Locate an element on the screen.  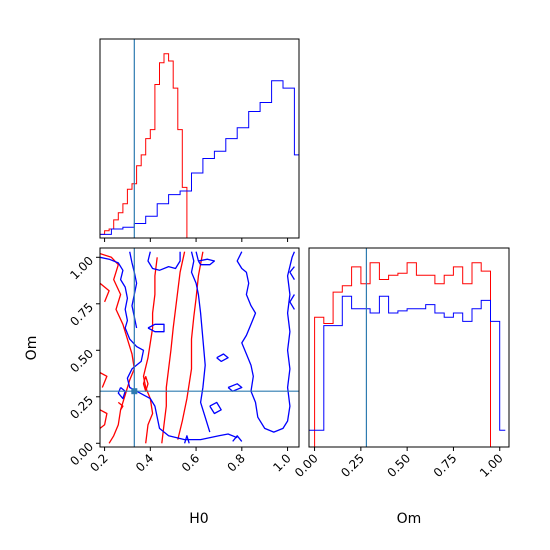
joint-ytick-label: 0.50 is located at coordinates (81, 361).